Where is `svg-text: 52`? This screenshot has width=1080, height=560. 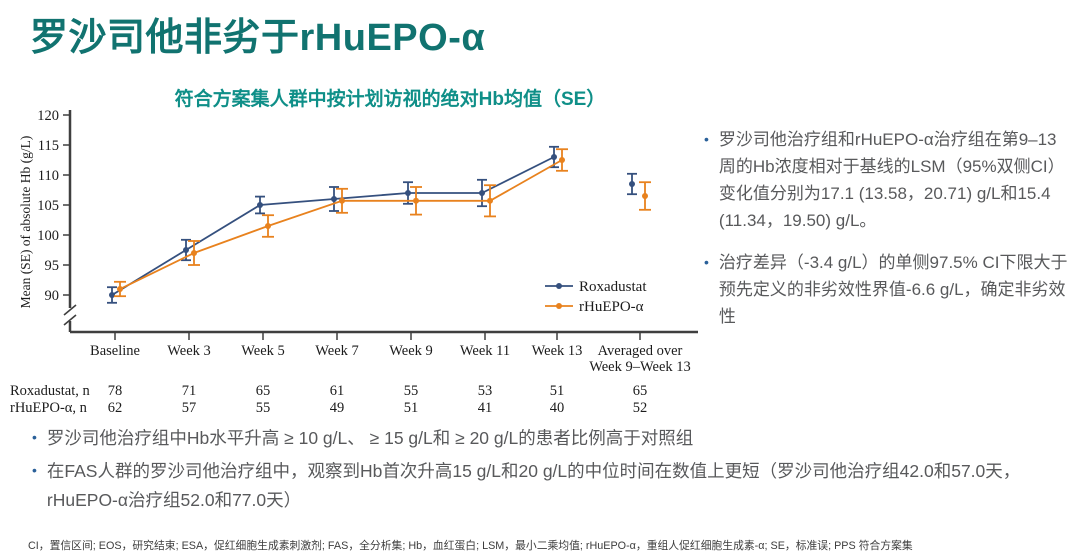 svg-text: 52 is located at coordinates (640, 408).